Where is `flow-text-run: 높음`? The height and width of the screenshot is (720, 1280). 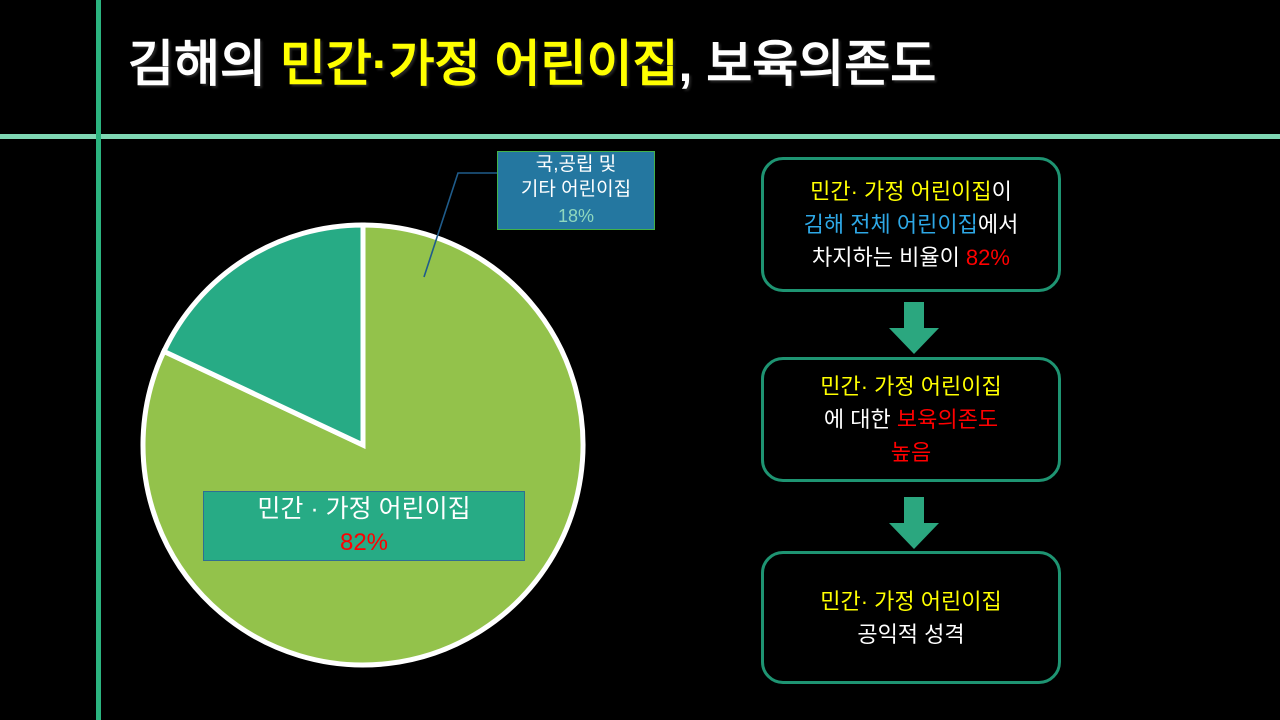
flow-text-run: 높음 is located at coordinates (911, 452).